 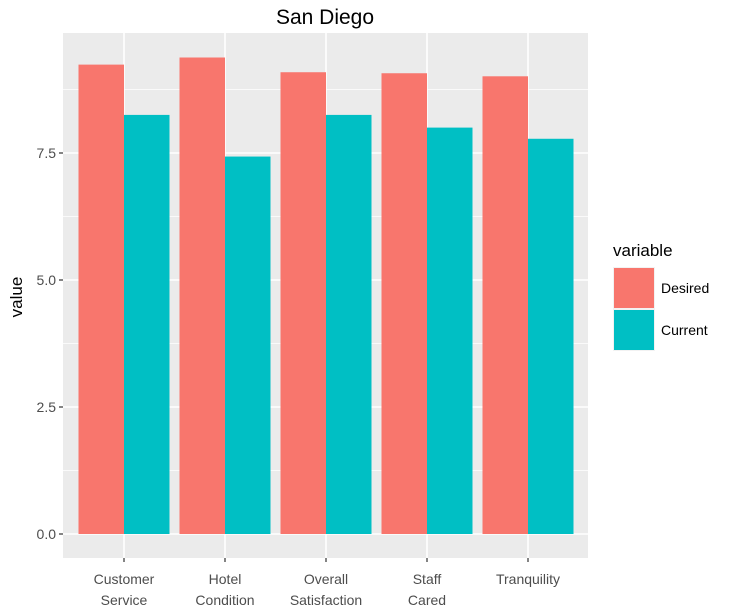 What do you see at coordinates (643, 250) in the screenshot?
I see `legend-title: variable` at bounding box center [643, 250].